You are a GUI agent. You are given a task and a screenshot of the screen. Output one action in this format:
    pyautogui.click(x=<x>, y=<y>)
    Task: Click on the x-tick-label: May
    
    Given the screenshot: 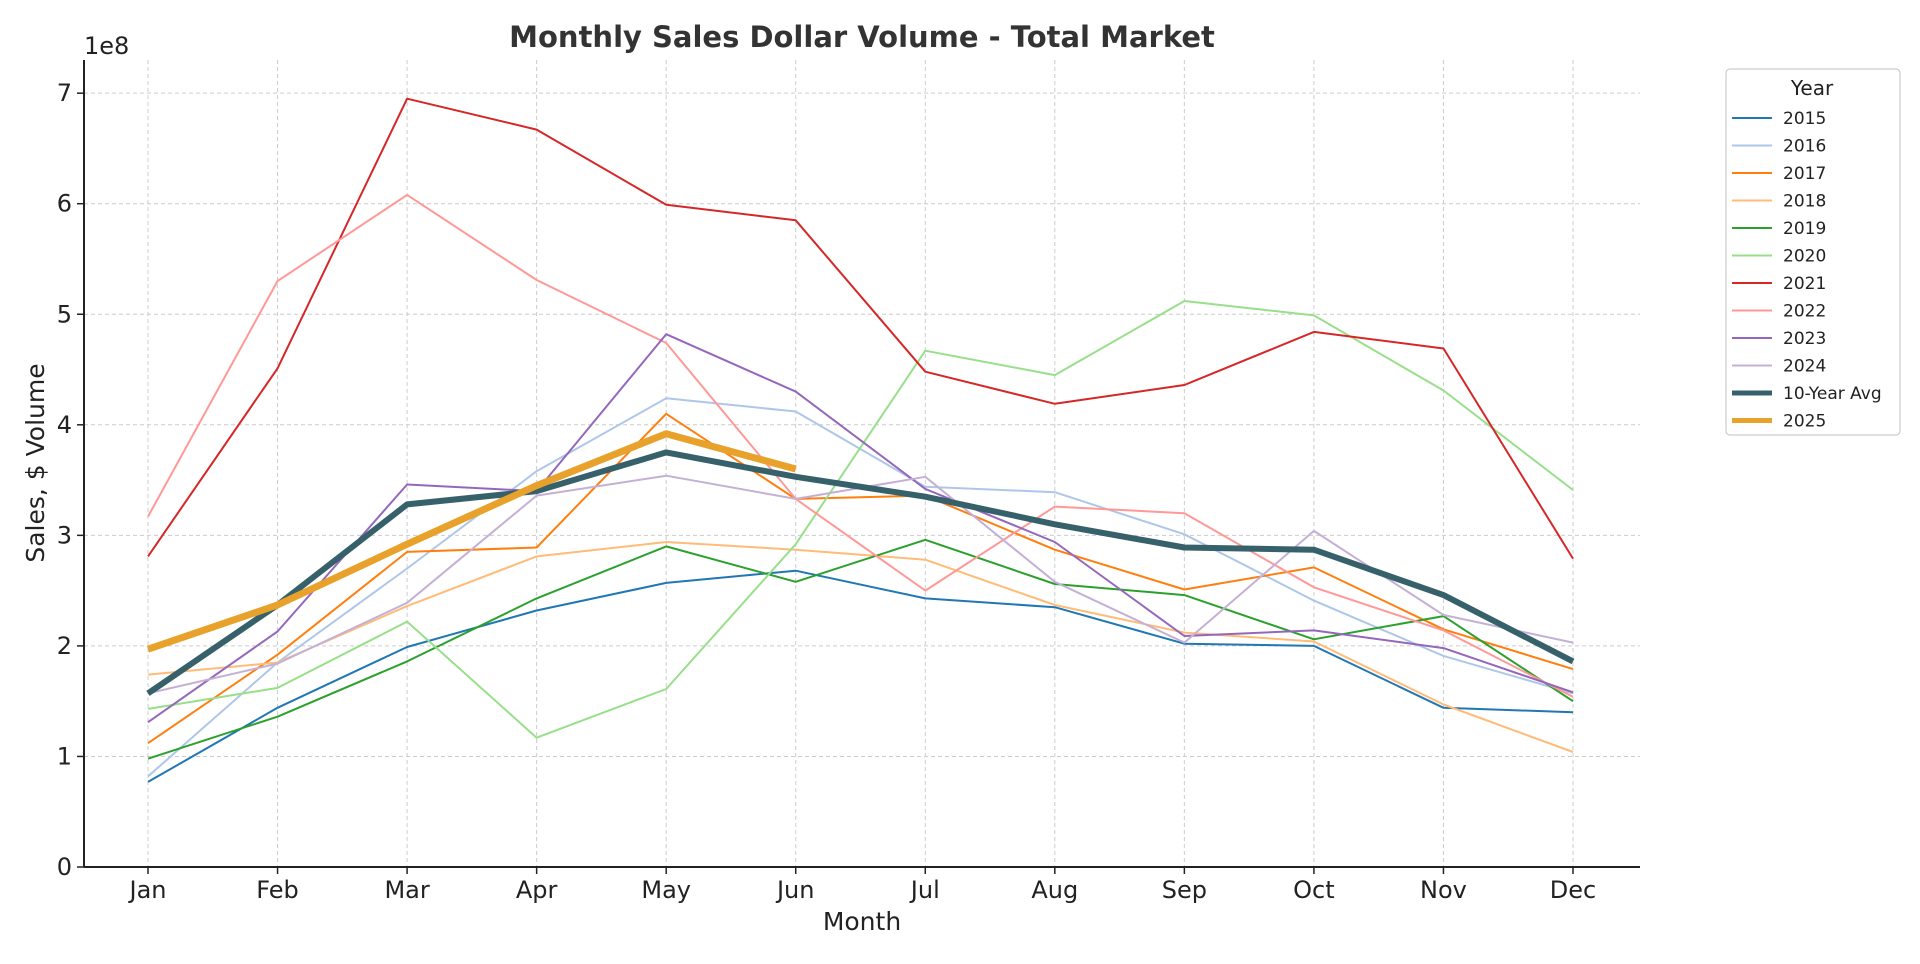 What is the action you would take?
    pyautogui.click(x=666, y=890)
    